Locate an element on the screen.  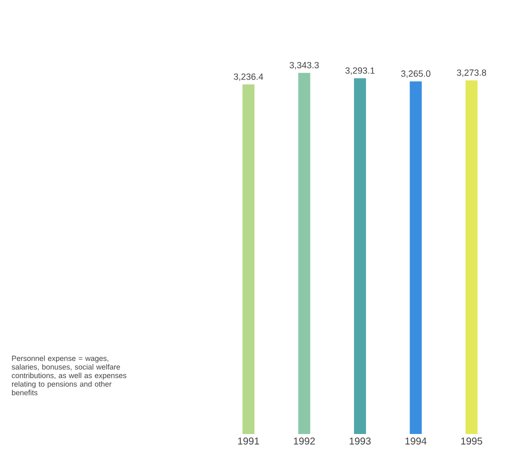
data-label: 3,293.1 is located at coordinates (360, 71).